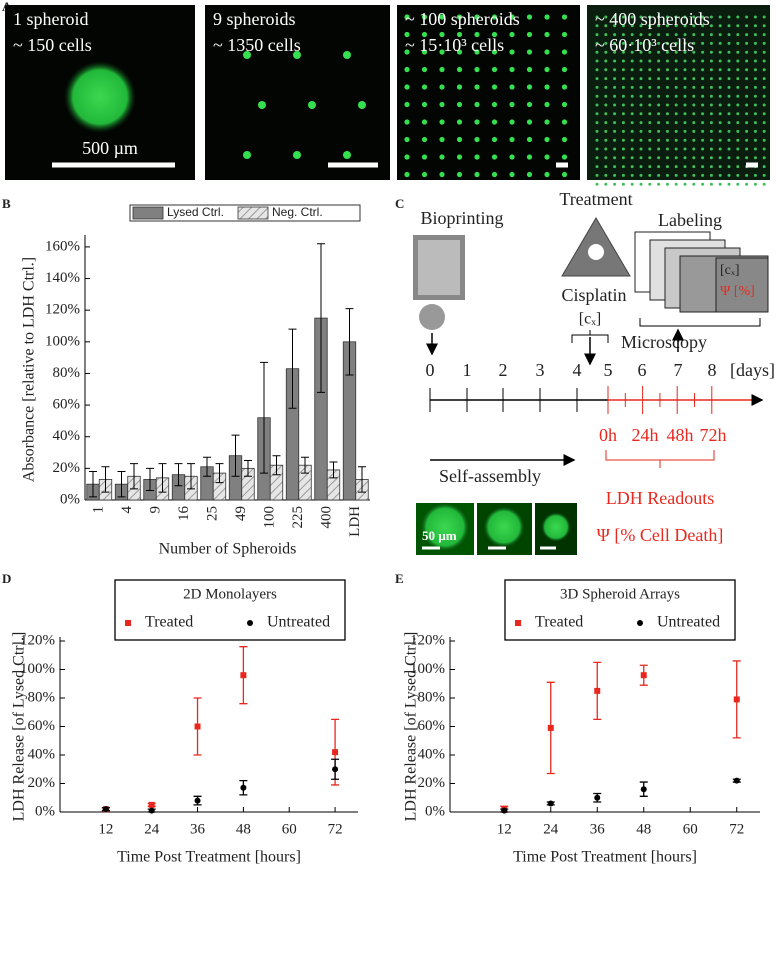 This screenshot has height=957, width=776. I want to click on legend-box, so click(230, 610).